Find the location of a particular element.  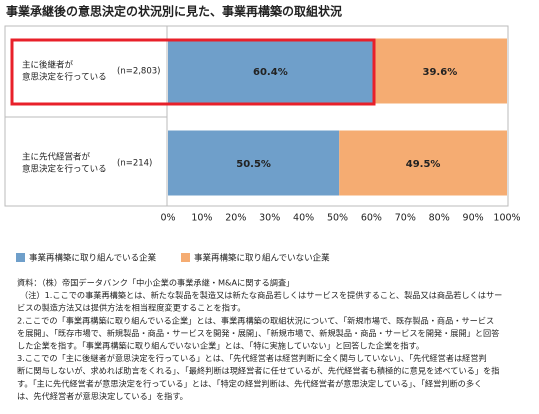

note-line: は、先代経営者が意思決定している」を指す。 is located at coordinates (102, 396).